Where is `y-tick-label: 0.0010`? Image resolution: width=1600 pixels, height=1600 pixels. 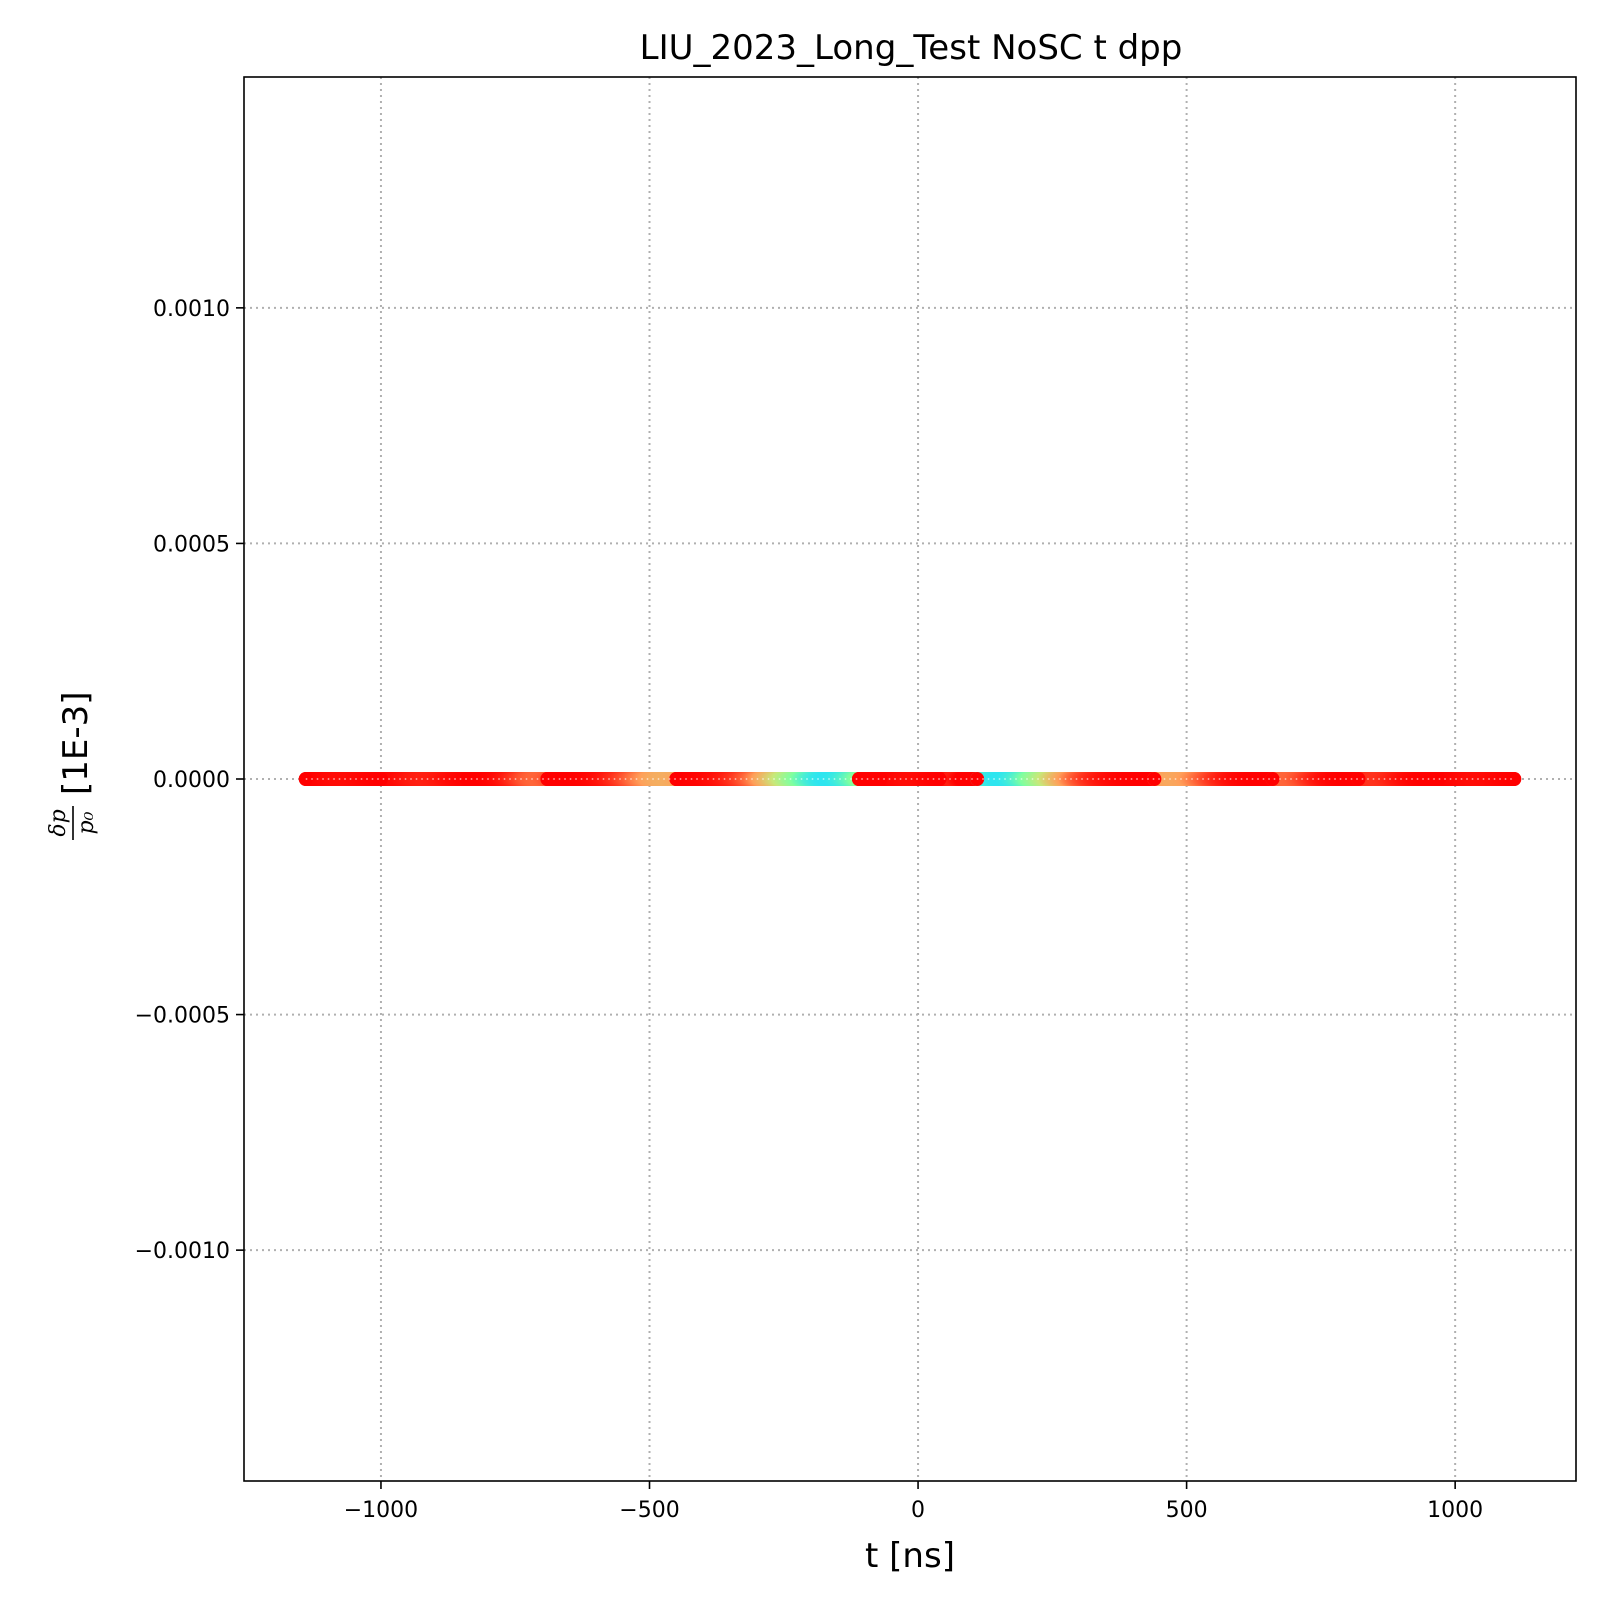 y-tick-label: 0.0010 is located at coordinates (191, 309).